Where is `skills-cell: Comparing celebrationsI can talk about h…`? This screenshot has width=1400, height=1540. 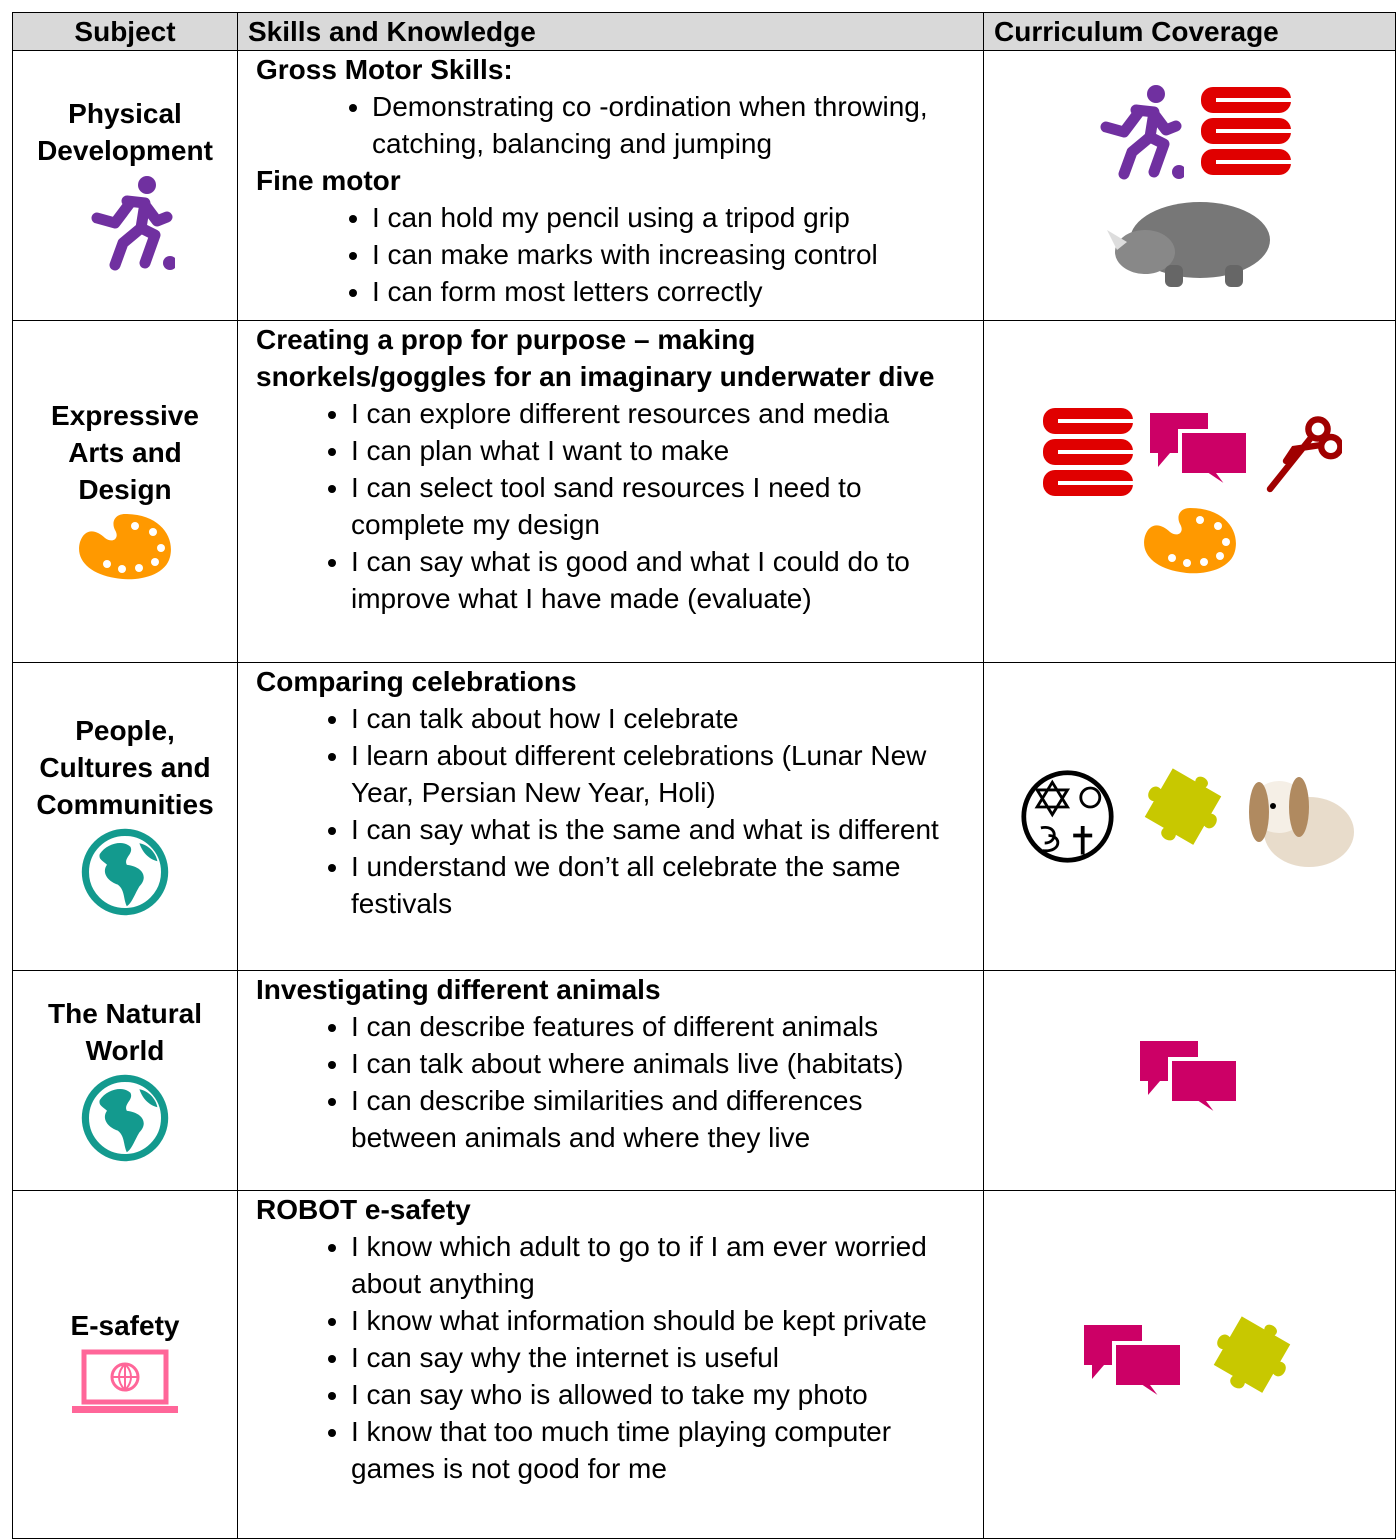
skills-cell: Comparing celebrationsI can talk about h… is located at coordinates (610, 816).